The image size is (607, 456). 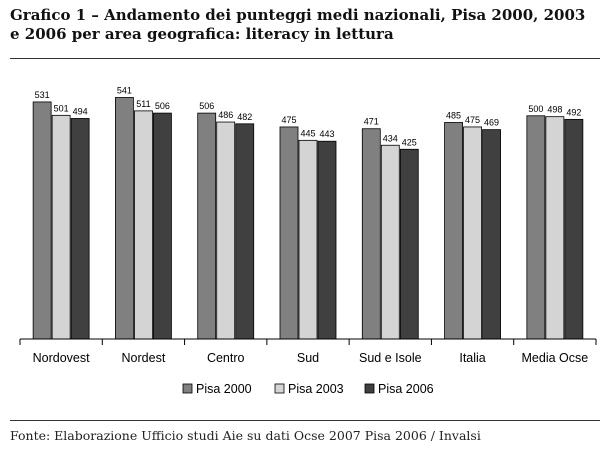 I want to click on value-label-6-0: 500, so click(x=535, y=109).